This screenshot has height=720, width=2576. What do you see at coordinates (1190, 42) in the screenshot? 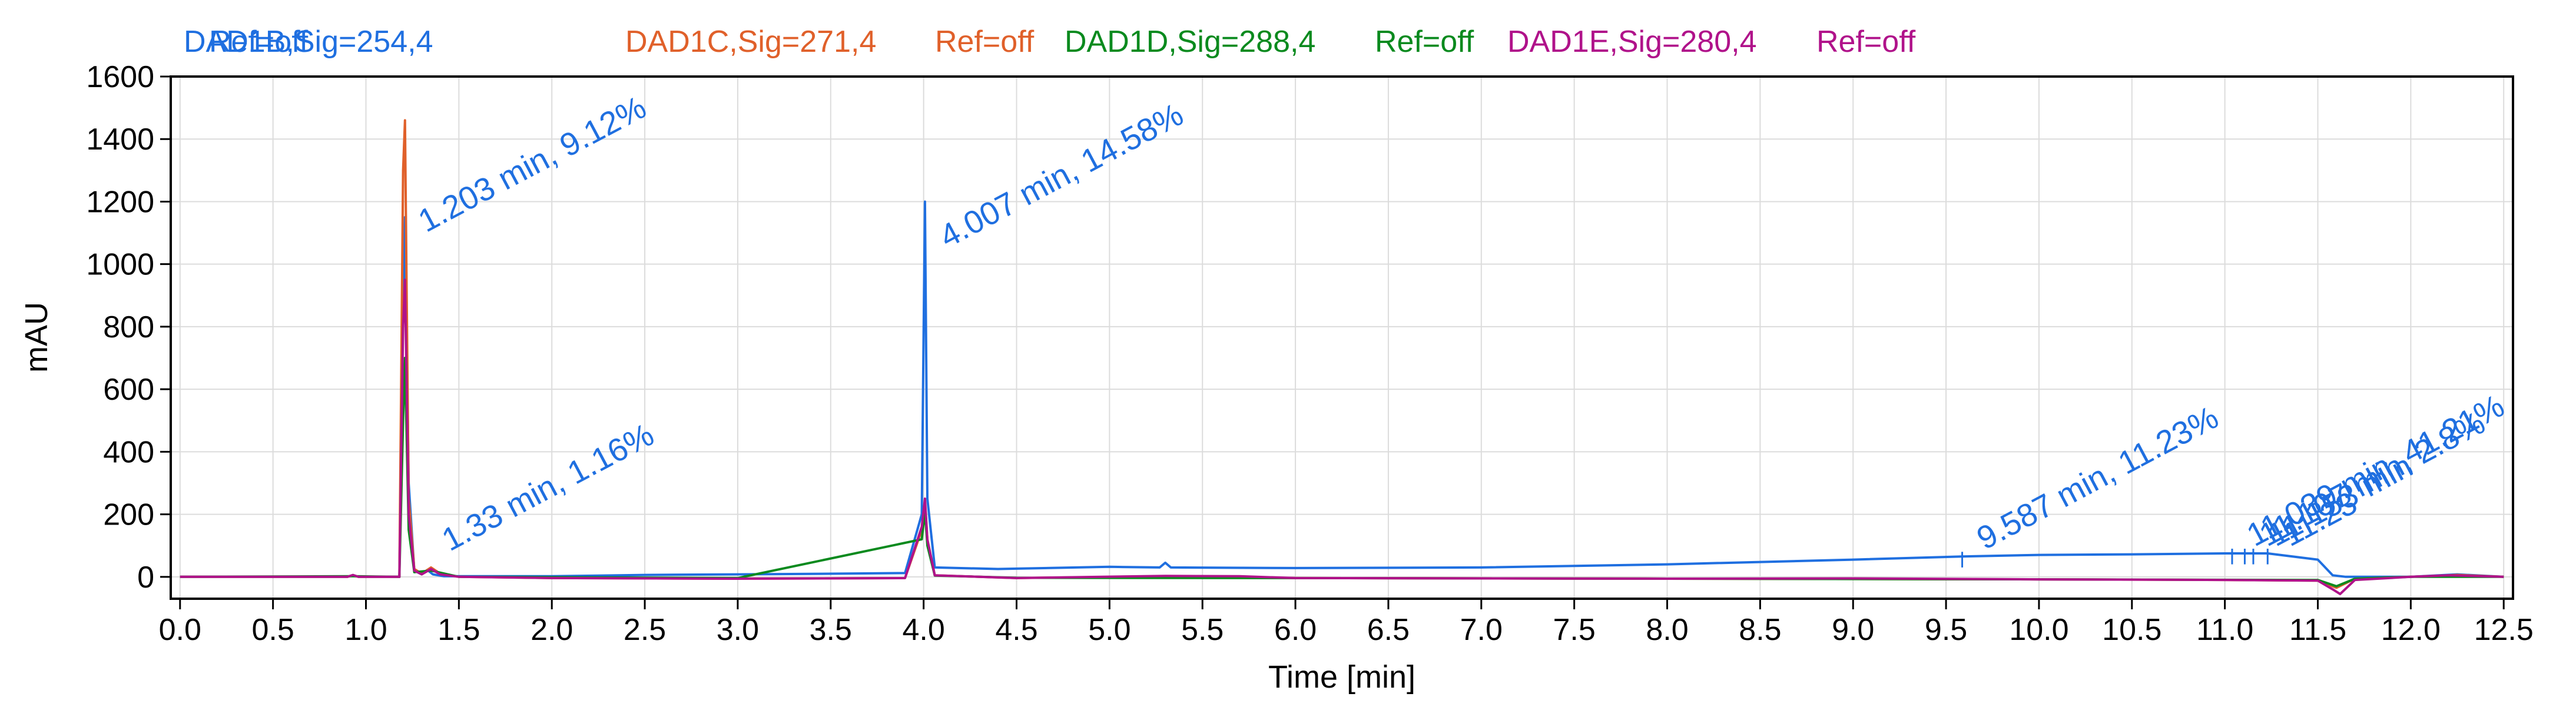
I see `legend-label-2: DAD1D,Sig=288,4` at bounding box center [1190, 42].